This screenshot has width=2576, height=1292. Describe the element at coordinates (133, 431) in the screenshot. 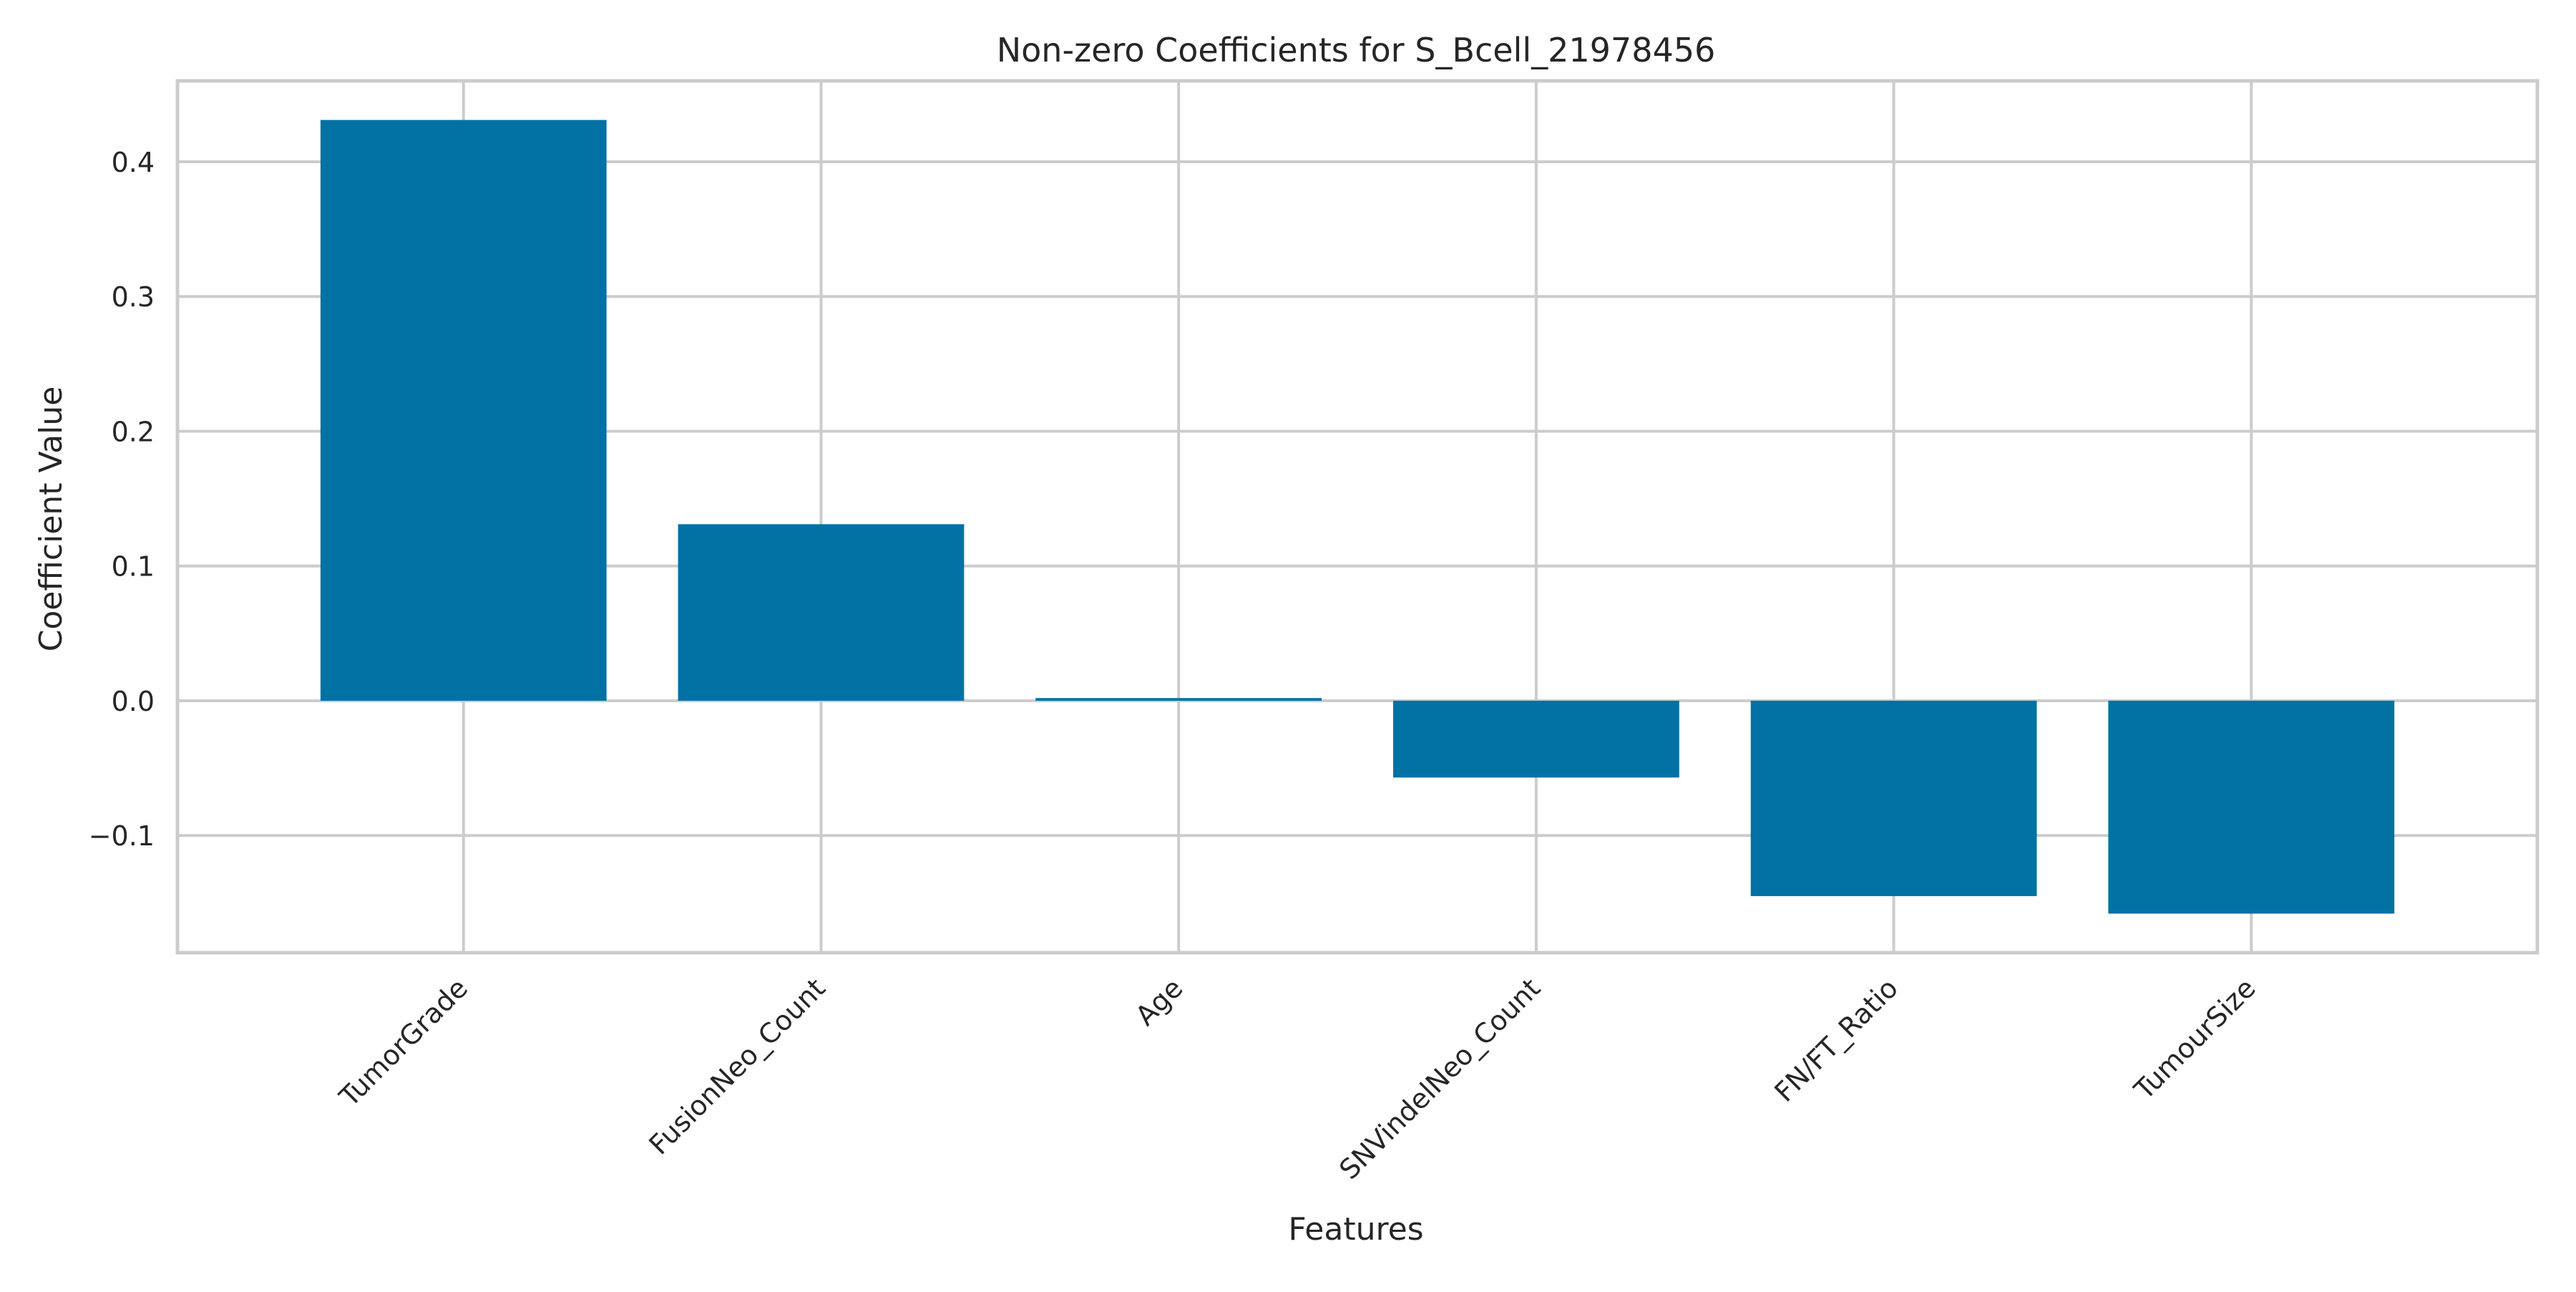

I see `y-tick-label: 0.2` at that location.